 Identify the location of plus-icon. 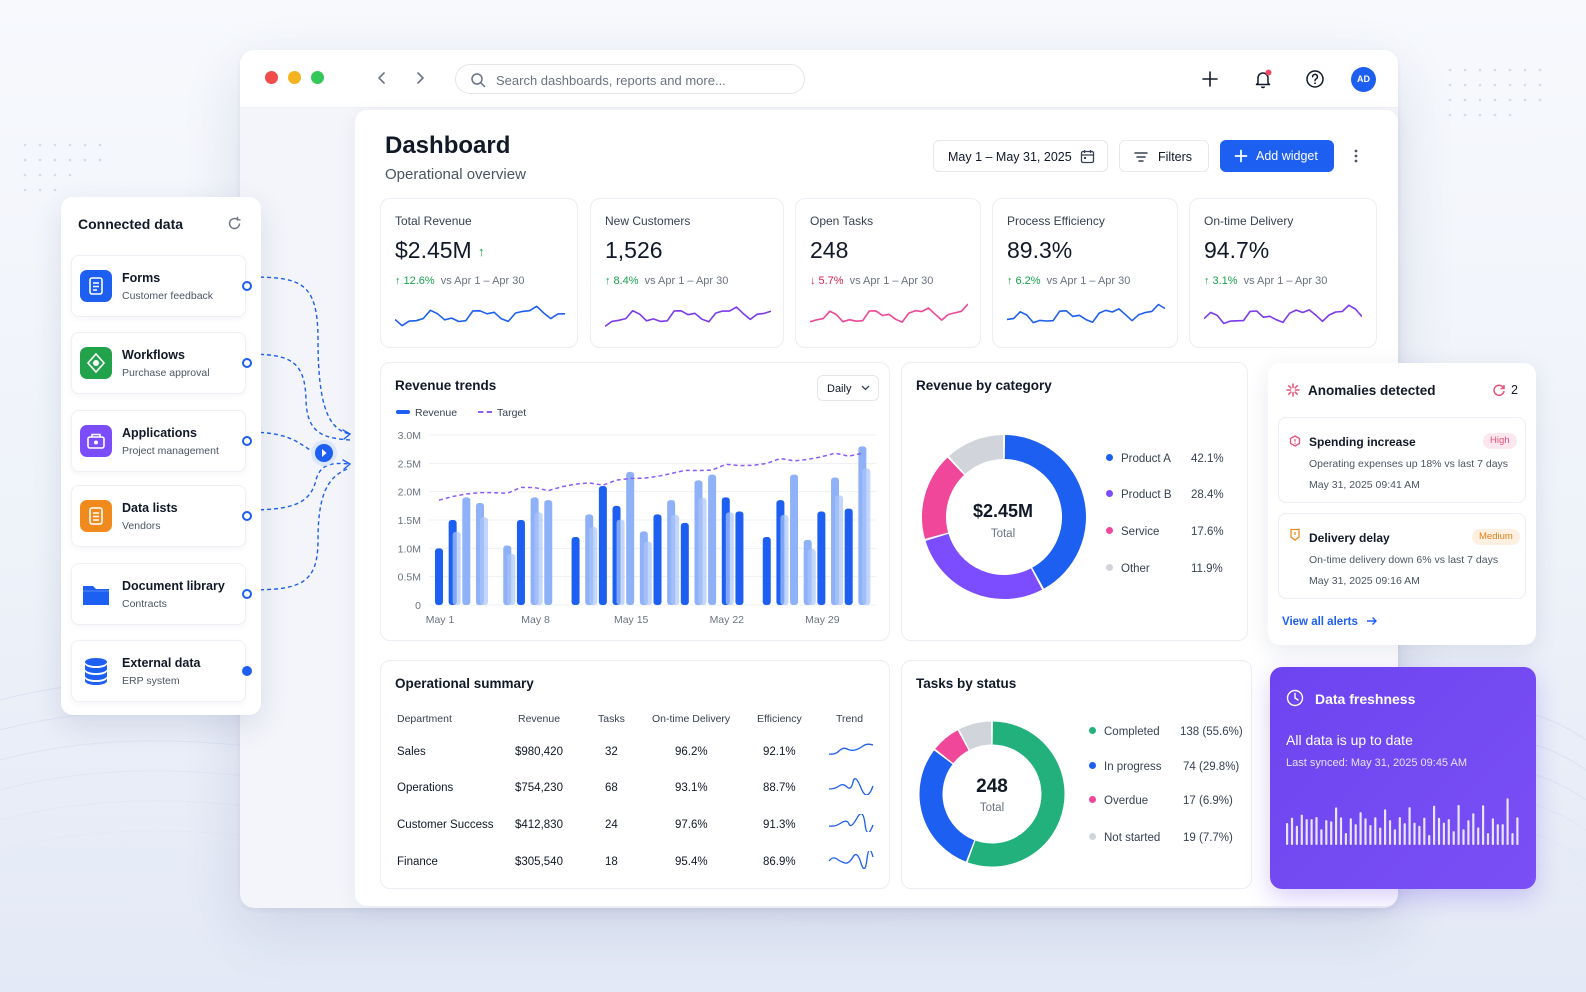
(1210, 79).